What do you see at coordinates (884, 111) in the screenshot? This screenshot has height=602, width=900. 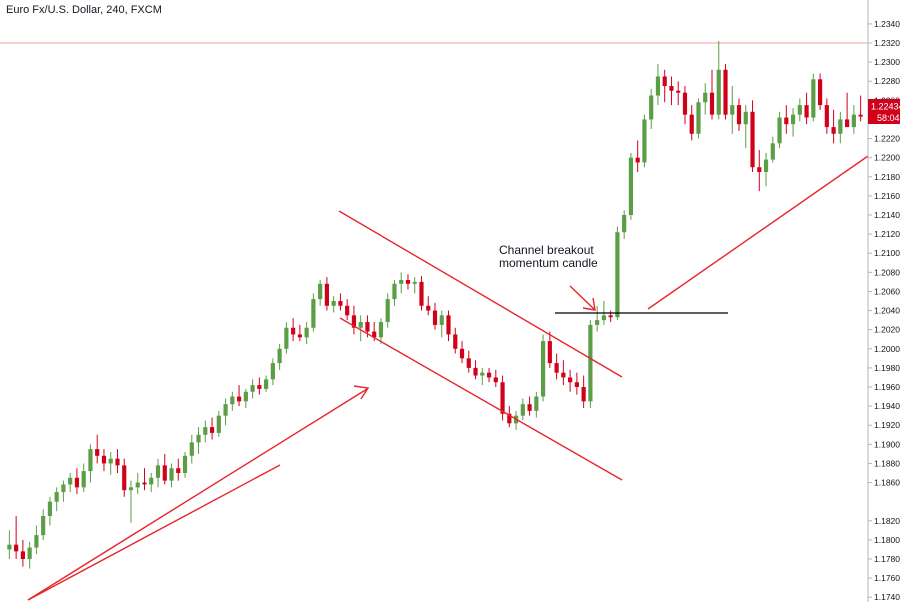 I see `last-price-badge: 1.22434 58:04` at bounding box center [884, 111].